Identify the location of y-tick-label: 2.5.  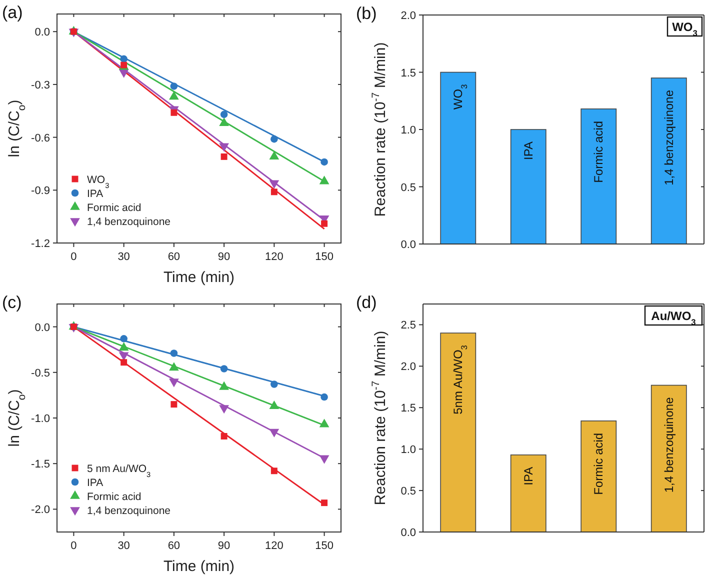
(408, 326).